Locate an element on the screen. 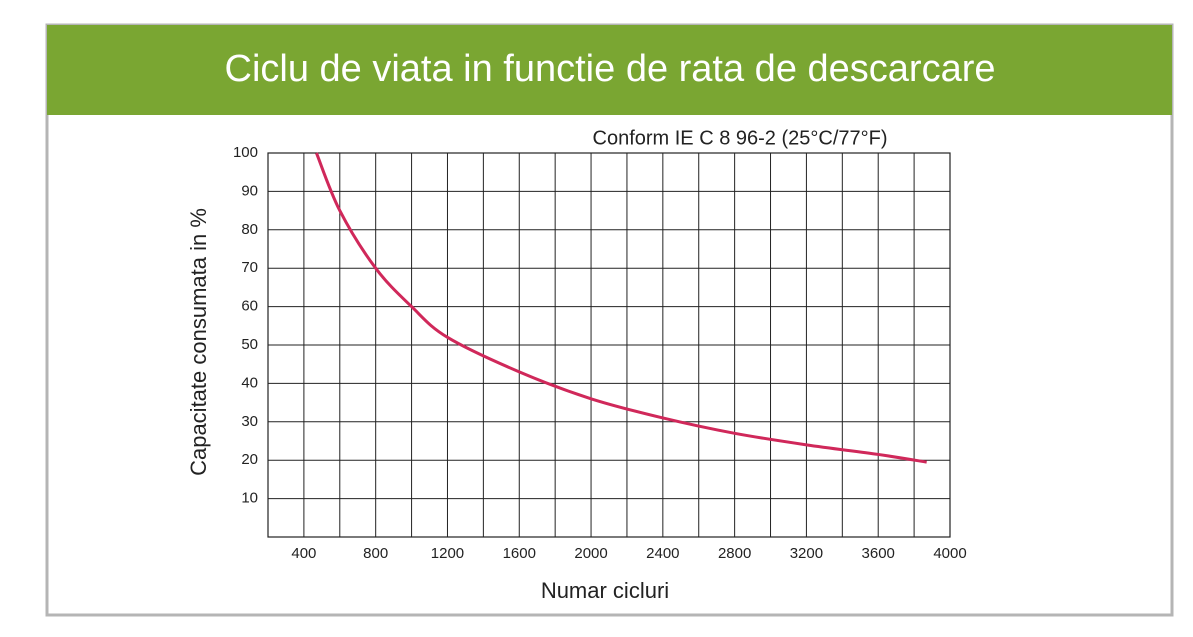  y-tick-label: 20 is located at coordinates (249, 459).